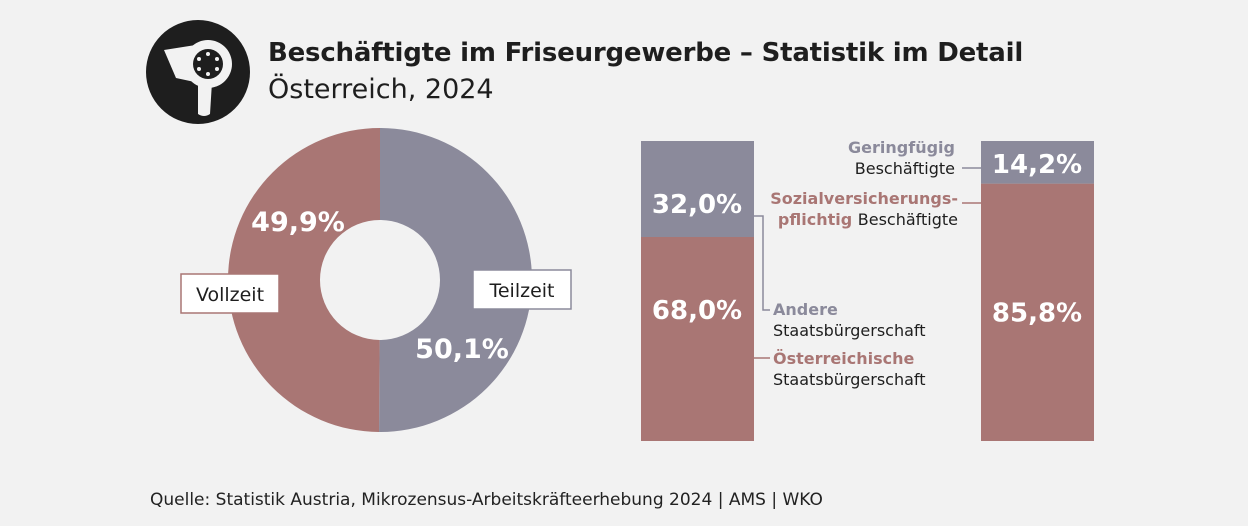  I want to click on annotation-label-part: Beschäftigte, so click(908, 219).